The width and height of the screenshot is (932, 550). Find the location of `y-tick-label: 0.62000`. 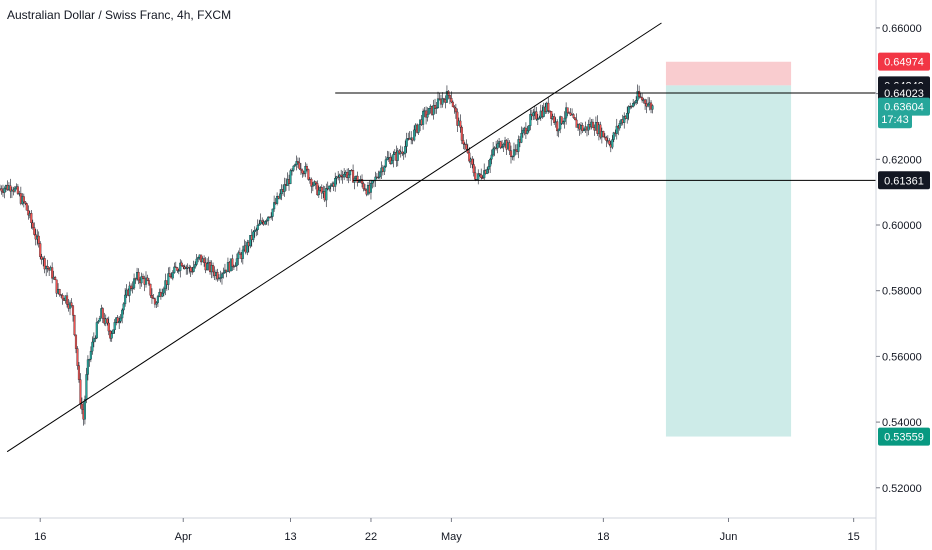

y-tick-label: 0.62000 is located at coordinates (902, 160).